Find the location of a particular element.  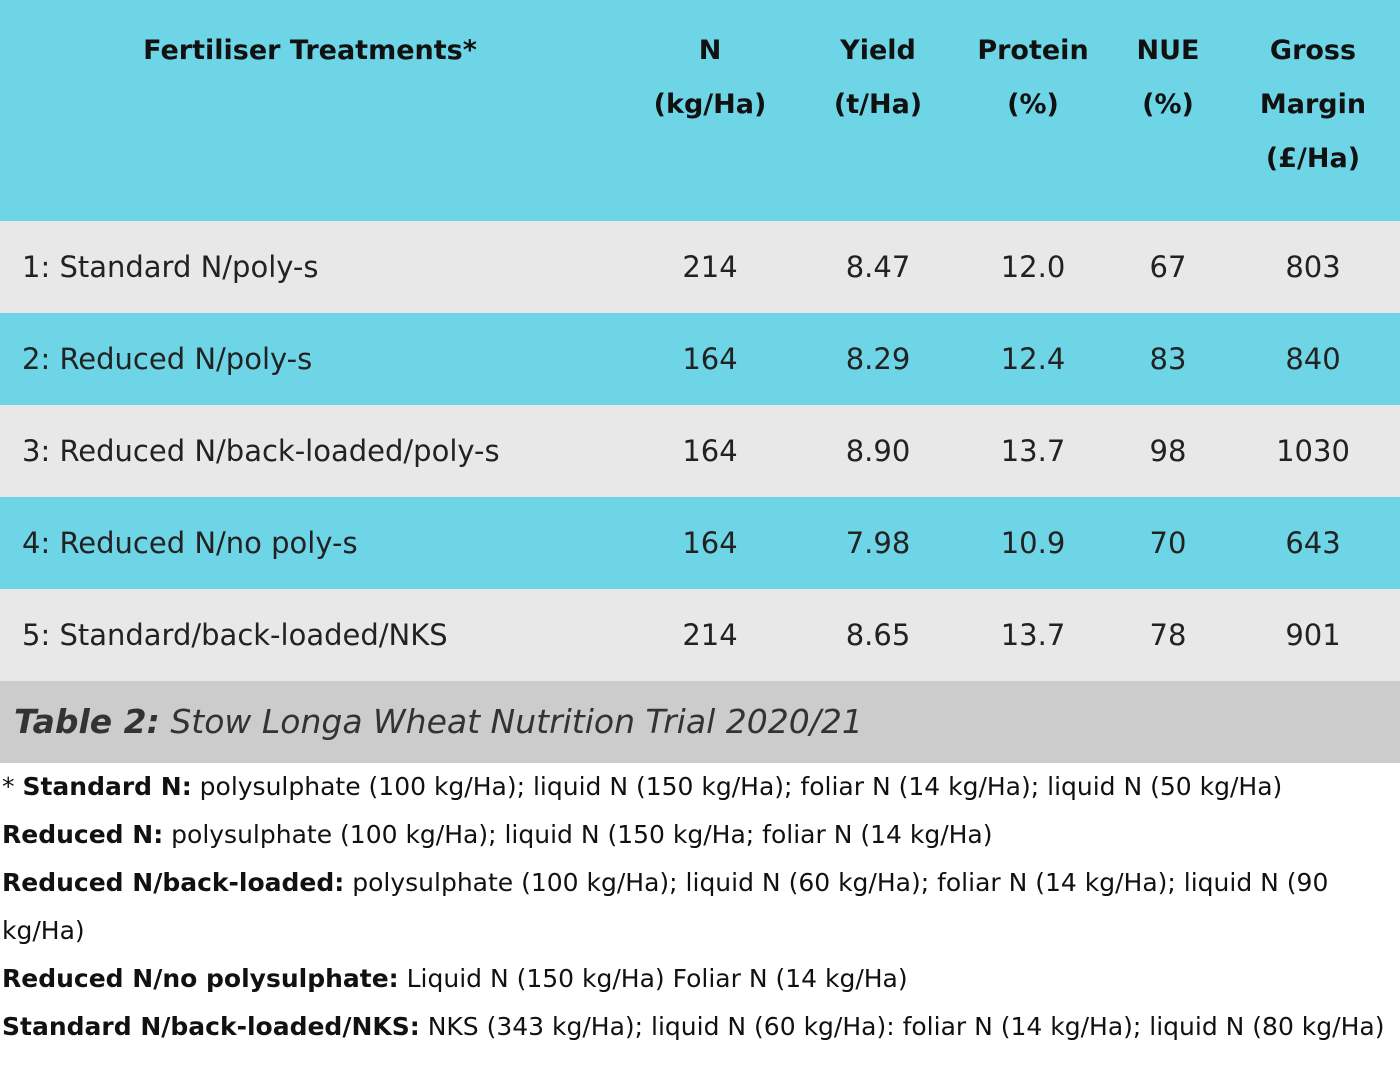

value-cell: 70 is located at coordinates (1168, 543).